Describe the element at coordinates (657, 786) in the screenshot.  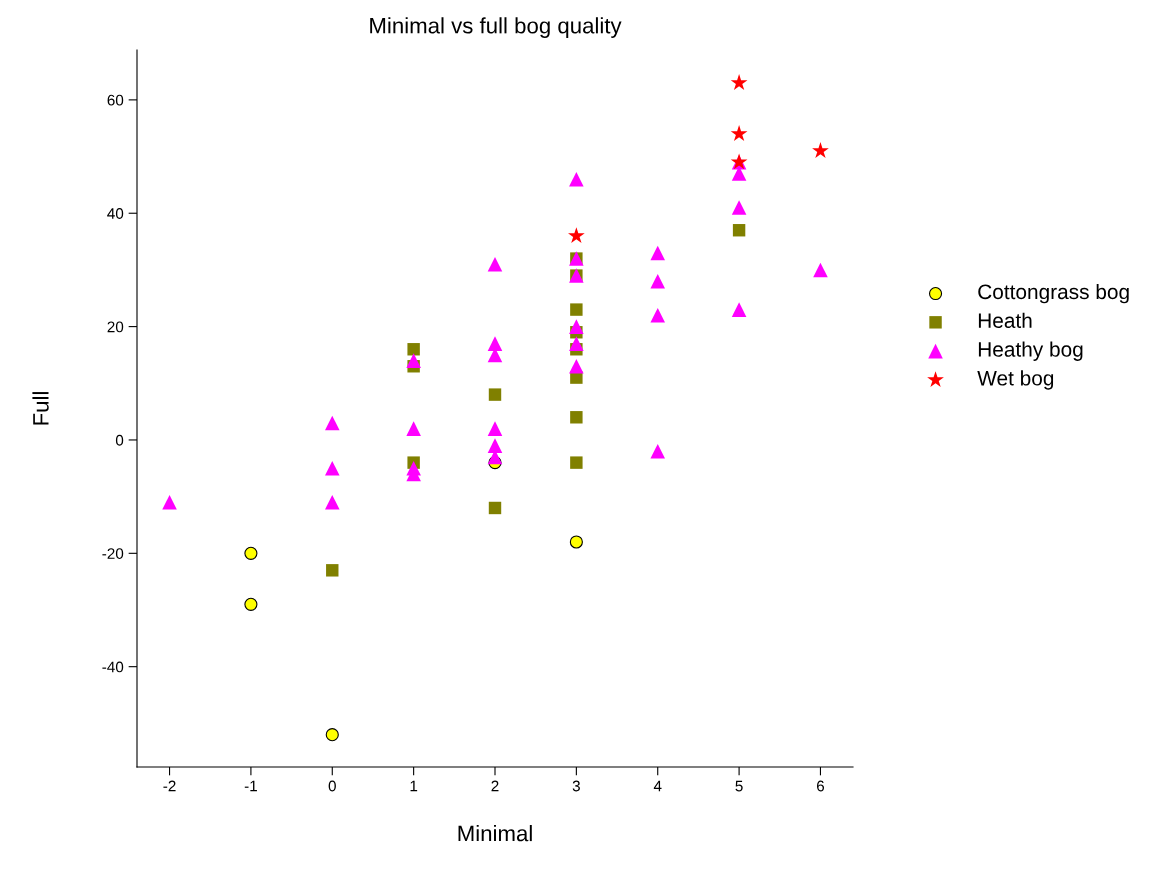
I see `x-tick-label: 4` at that location.